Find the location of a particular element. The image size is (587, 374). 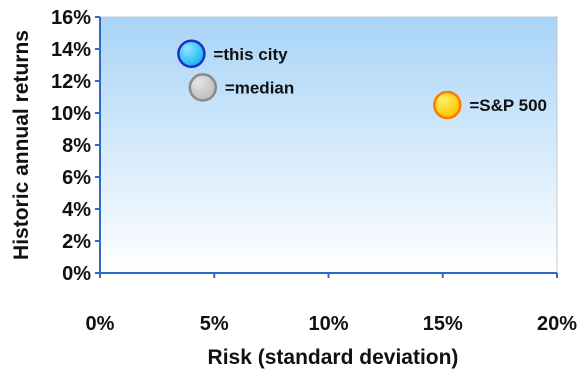

y-tick-label: 8% is located at coordinates (76, 146).